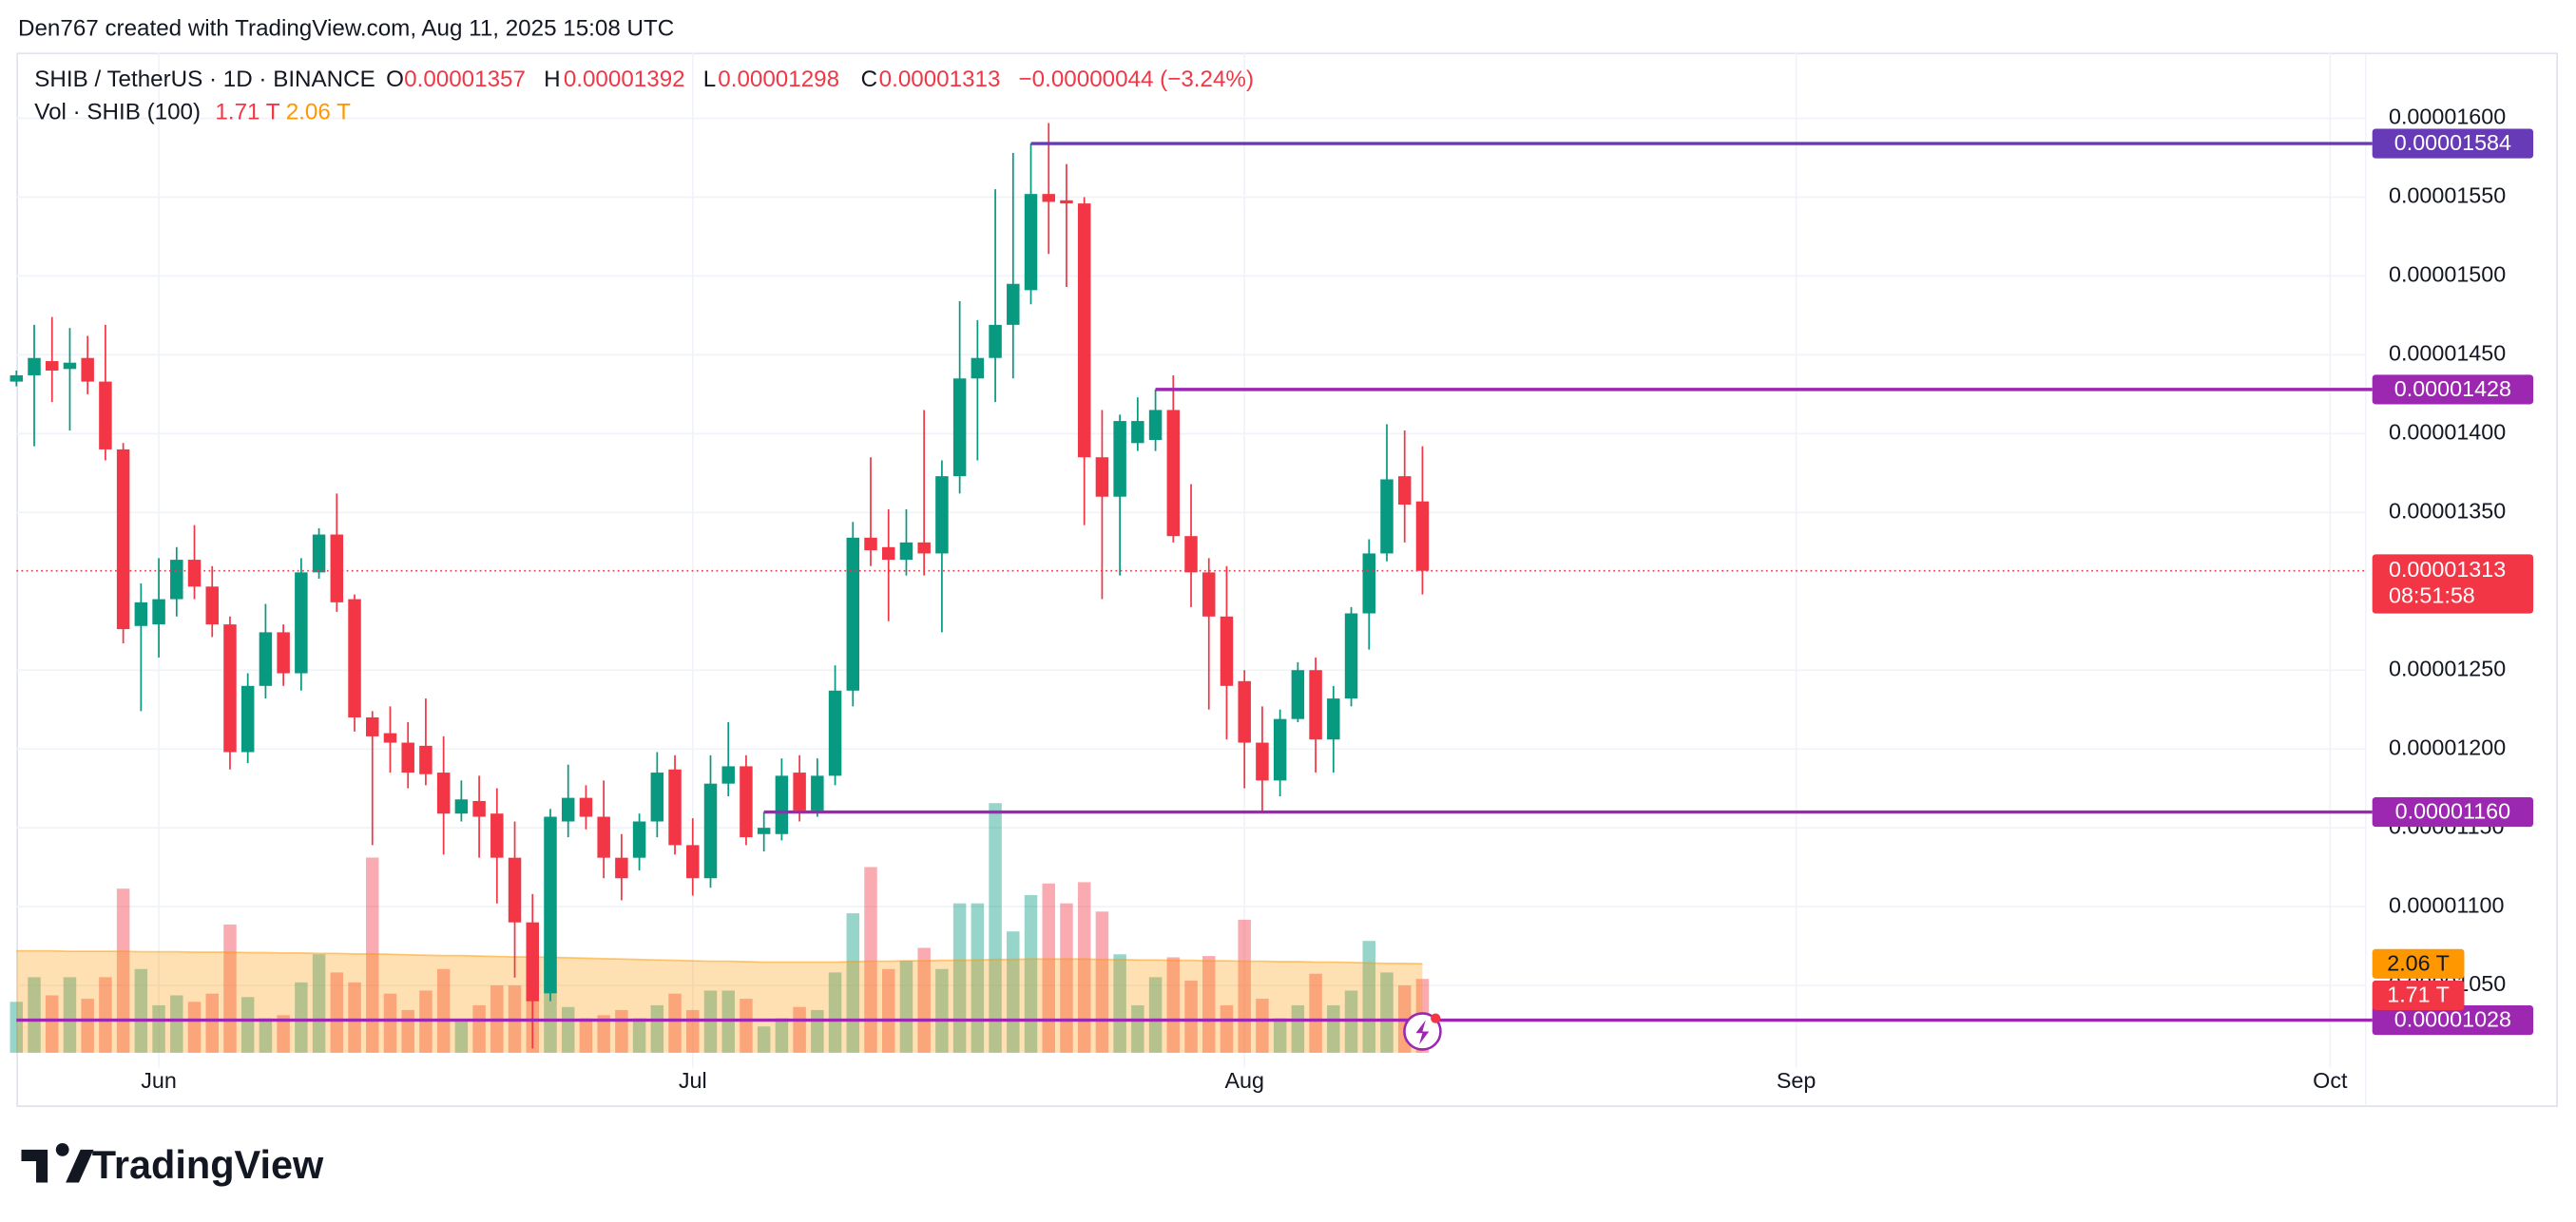  I want to click on ohlc-letter: C, so click(869, 80).